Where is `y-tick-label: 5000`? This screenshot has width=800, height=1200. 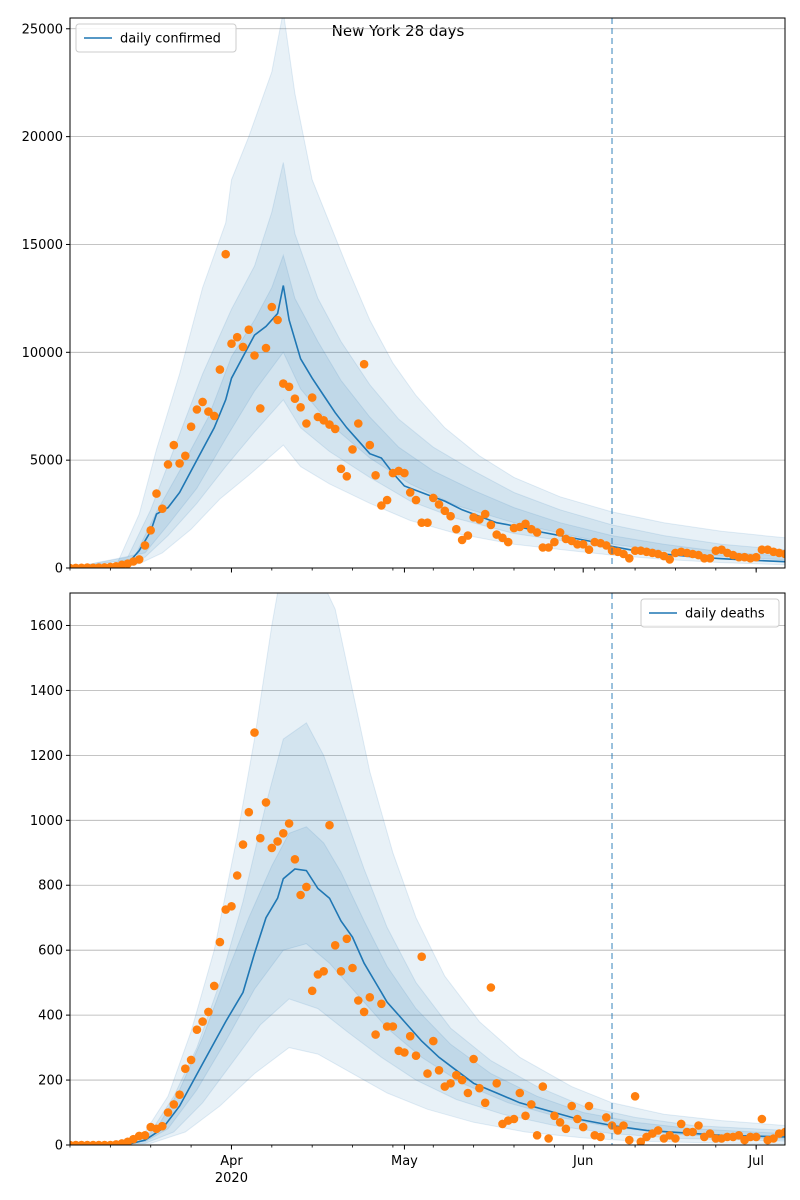 y-tick-label: 5000 is located at coordinates (46, 461).